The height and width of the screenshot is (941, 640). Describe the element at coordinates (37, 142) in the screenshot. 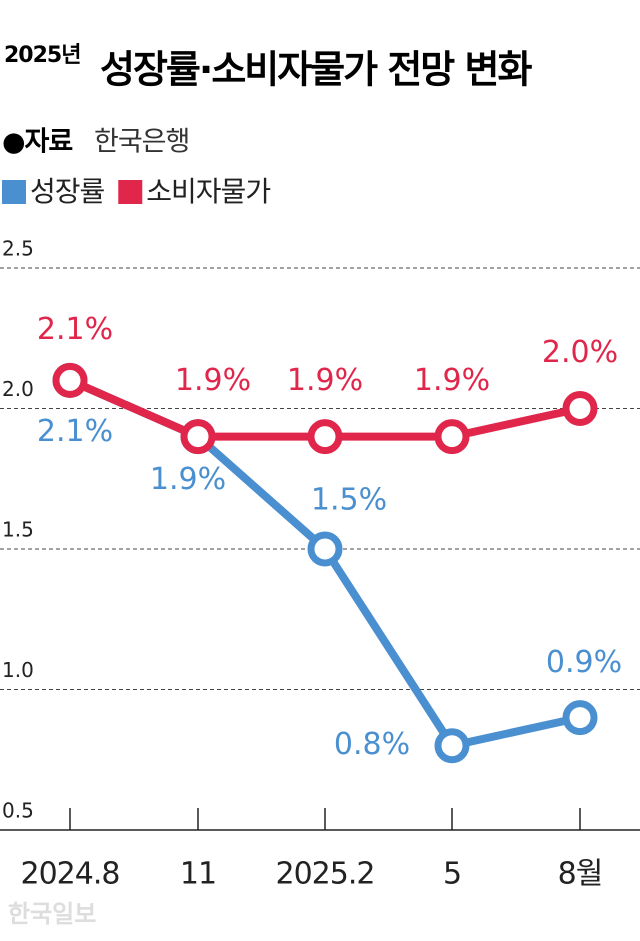

I see `source-label: ●자료` at that location.